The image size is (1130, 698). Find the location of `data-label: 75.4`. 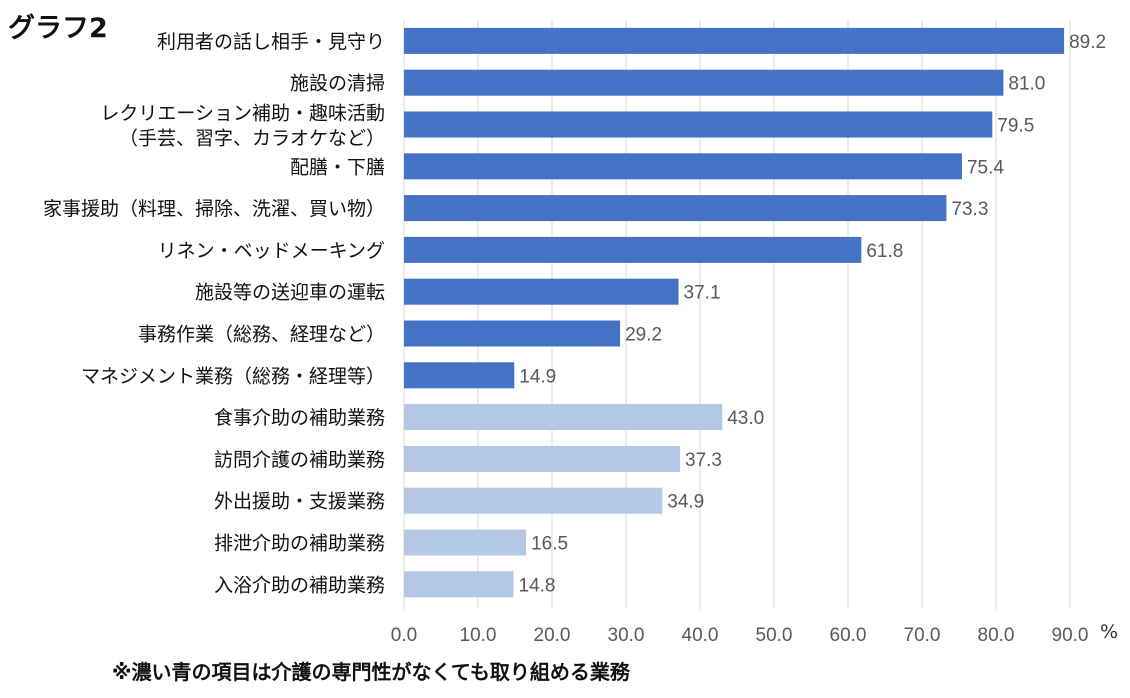

data-label: 75.4 is located at coordinates (985, 167).